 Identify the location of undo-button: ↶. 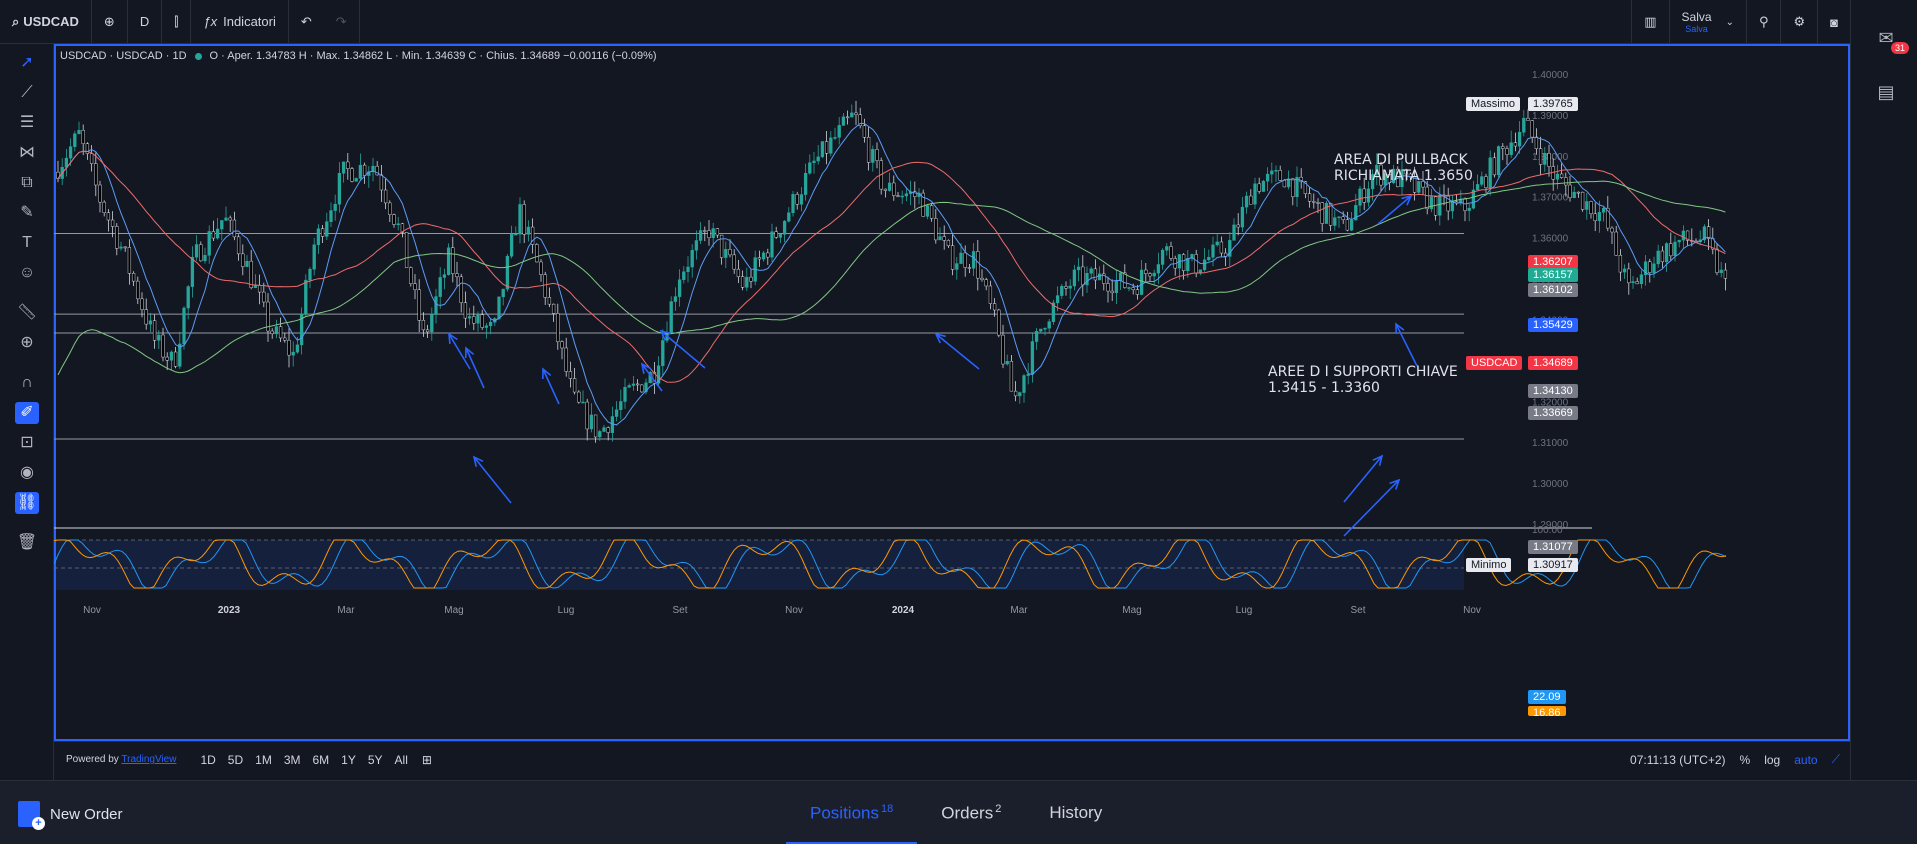
(306, 22).